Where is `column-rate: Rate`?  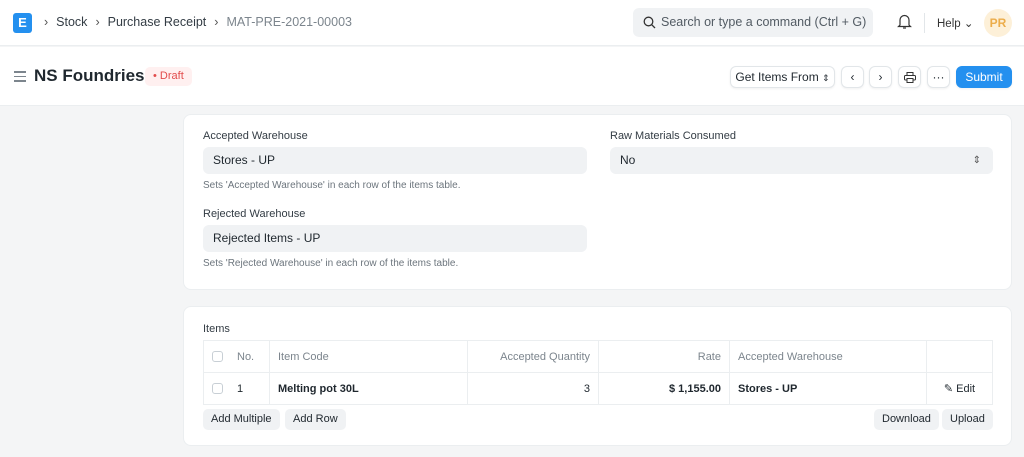 column-rate: Rate is located at coordinates (664, 356).